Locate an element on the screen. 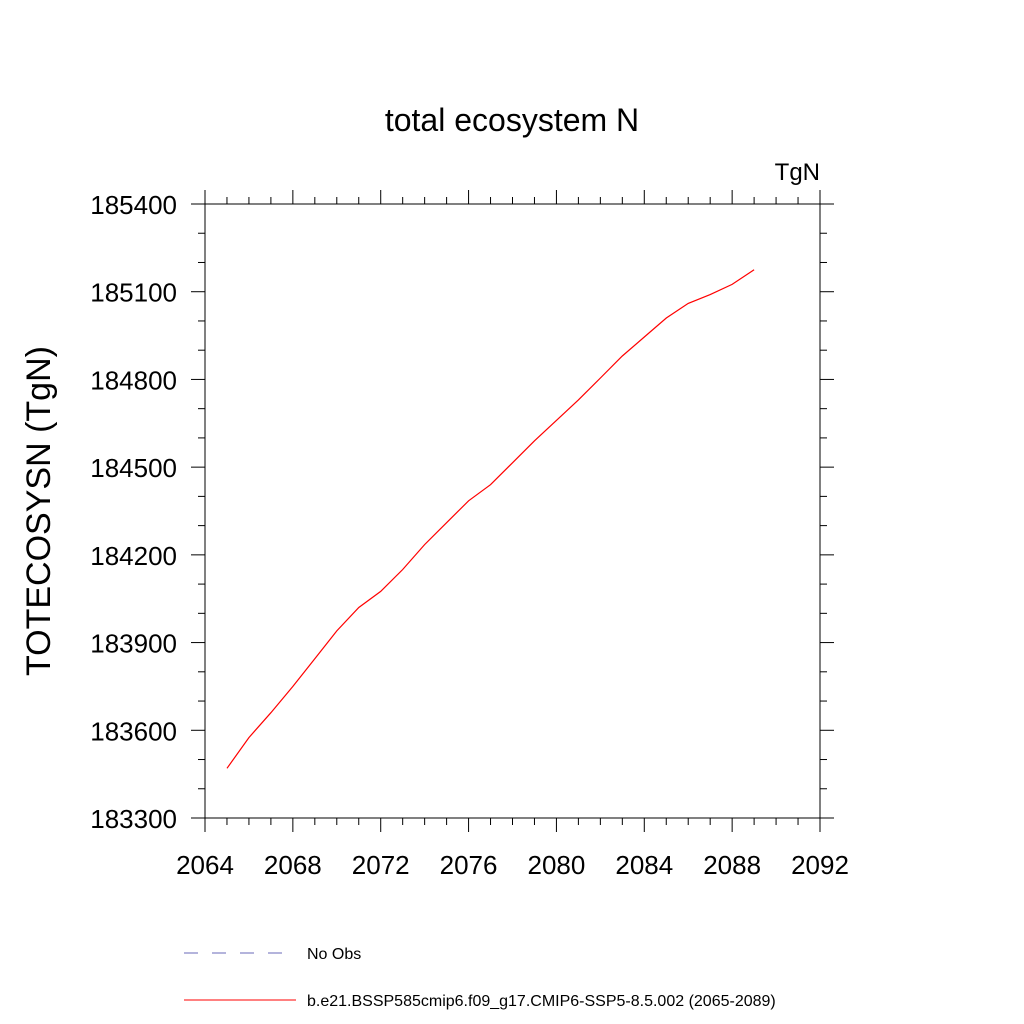 The width and height of the screenshot is (1024, 1024). y-tick-label: 183900 is located at coordinates (133, 644).